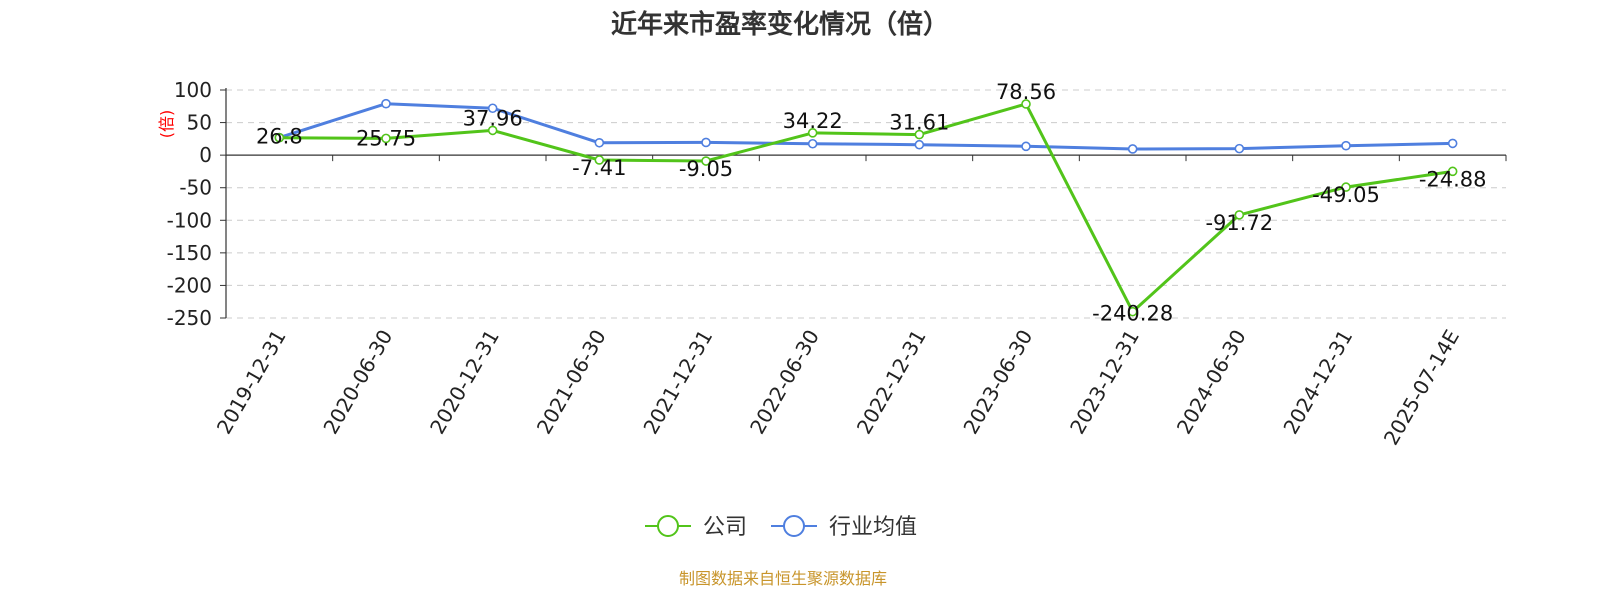 The image size is (1600, 600). Describe the element at coordinates (357, 382) in the screenshot. I see `x-tick-label: 2020-06-30` at that location.